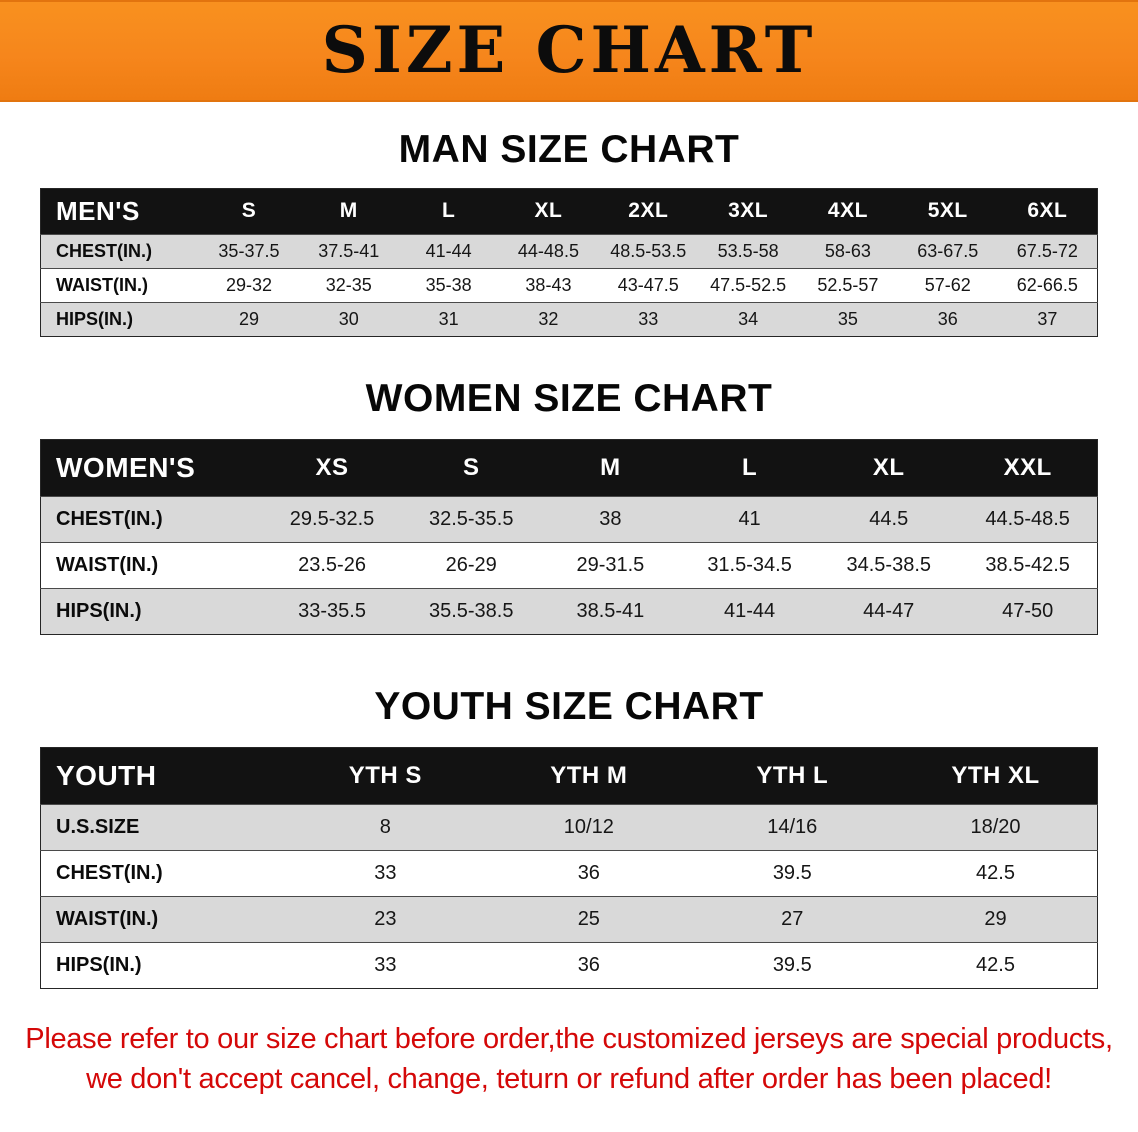 This screenshot has height=1132, width=1138. I want to click on measurement-value-cell: 29-31.5, so click(610, 565).